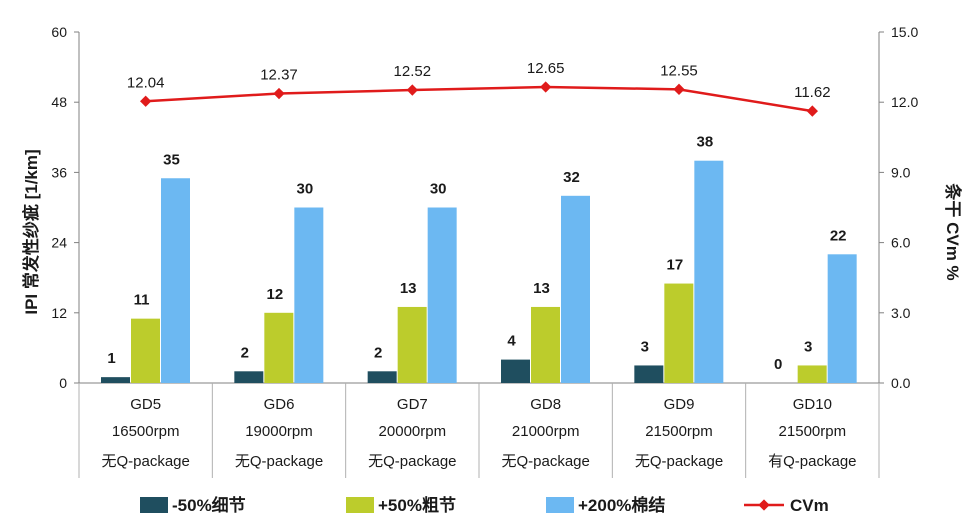  Describe the element at coordinates (546, 431) in the screenshot. I see `category-rpm-label: 21000rpm` at that location.